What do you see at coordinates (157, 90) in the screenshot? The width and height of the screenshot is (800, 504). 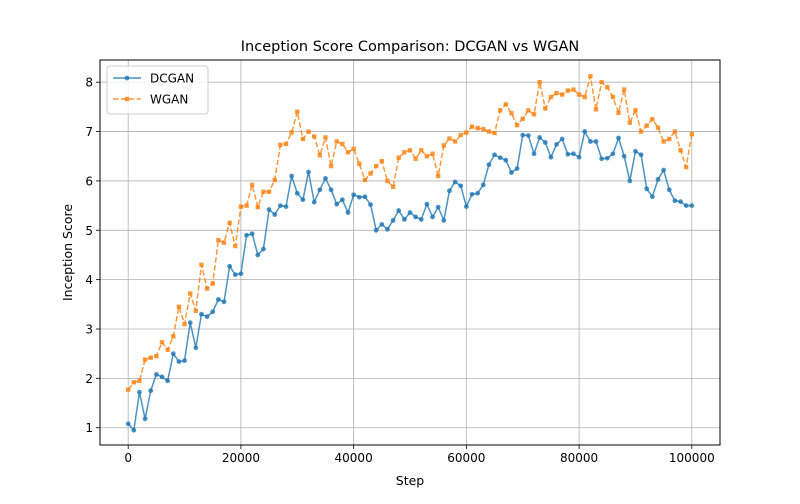 I see `legend: DCGAN WGAN` at bounding box center [157, 90].